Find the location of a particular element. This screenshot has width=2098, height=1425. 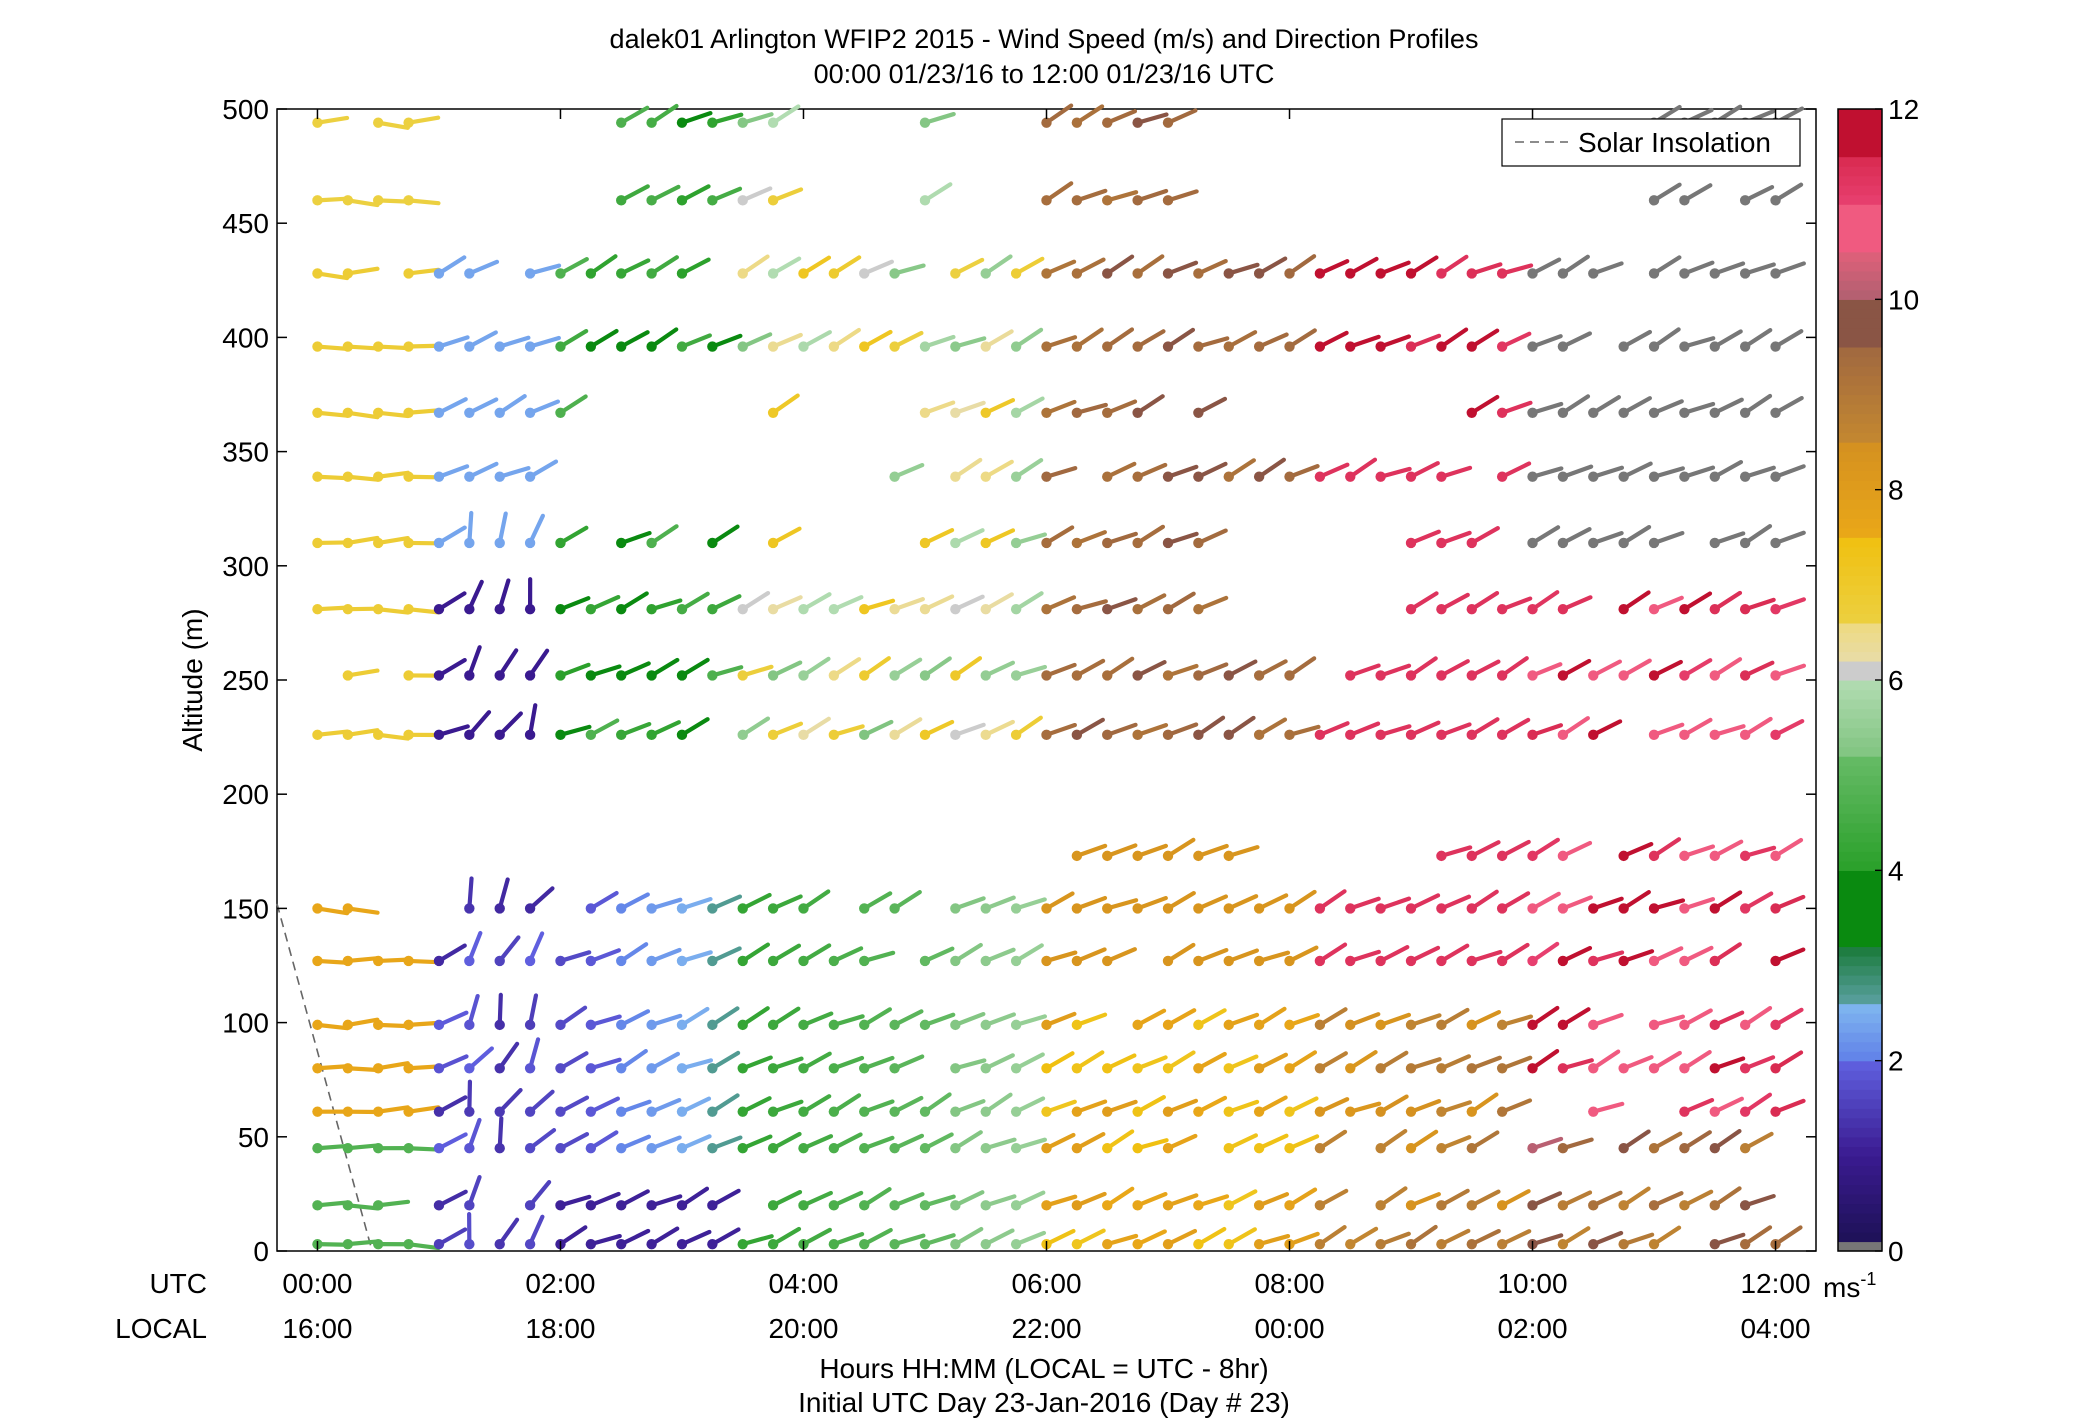

x-tick-label-local: 04:00 is located at coordinates (1775, 1328).